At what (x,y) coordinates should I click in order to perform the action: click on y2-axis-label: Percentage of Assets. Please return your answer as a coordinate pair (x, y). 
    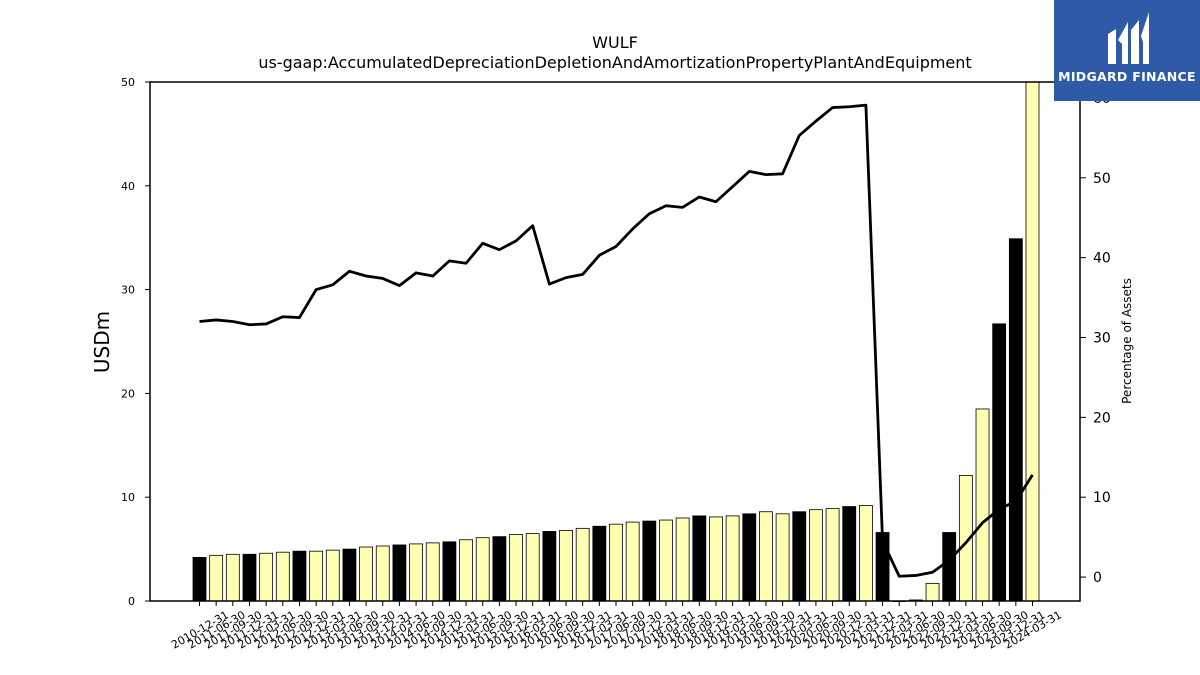
    Looking at the image, I should click on (1127, 341).